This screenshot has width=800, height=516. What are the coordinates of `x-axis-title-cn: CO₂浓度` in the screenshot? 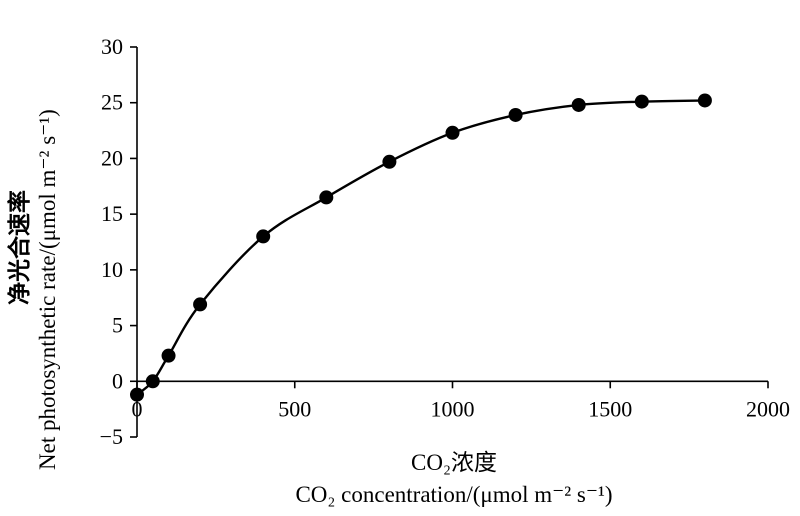 It's located at (454, 462).